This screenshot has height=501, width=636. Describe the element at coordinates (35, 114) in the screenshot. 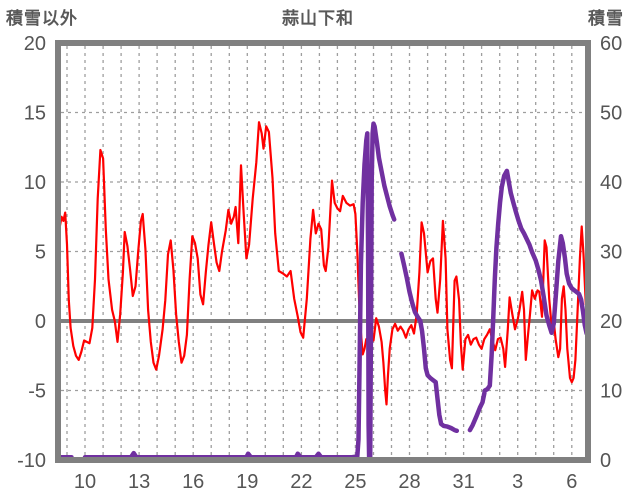

I see `y-left-tick-label: 15` at that location.